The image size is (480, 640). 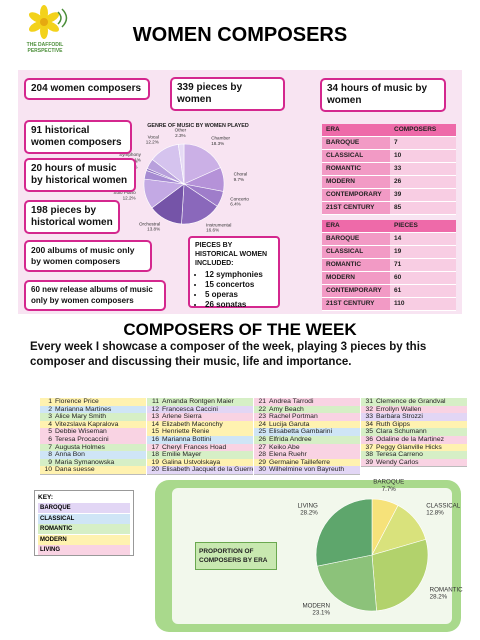 What do you see at coordinates (447, 589) in the screenshot?
I see `slice-label: ROMANTIC` at bounding box center [447, 589].